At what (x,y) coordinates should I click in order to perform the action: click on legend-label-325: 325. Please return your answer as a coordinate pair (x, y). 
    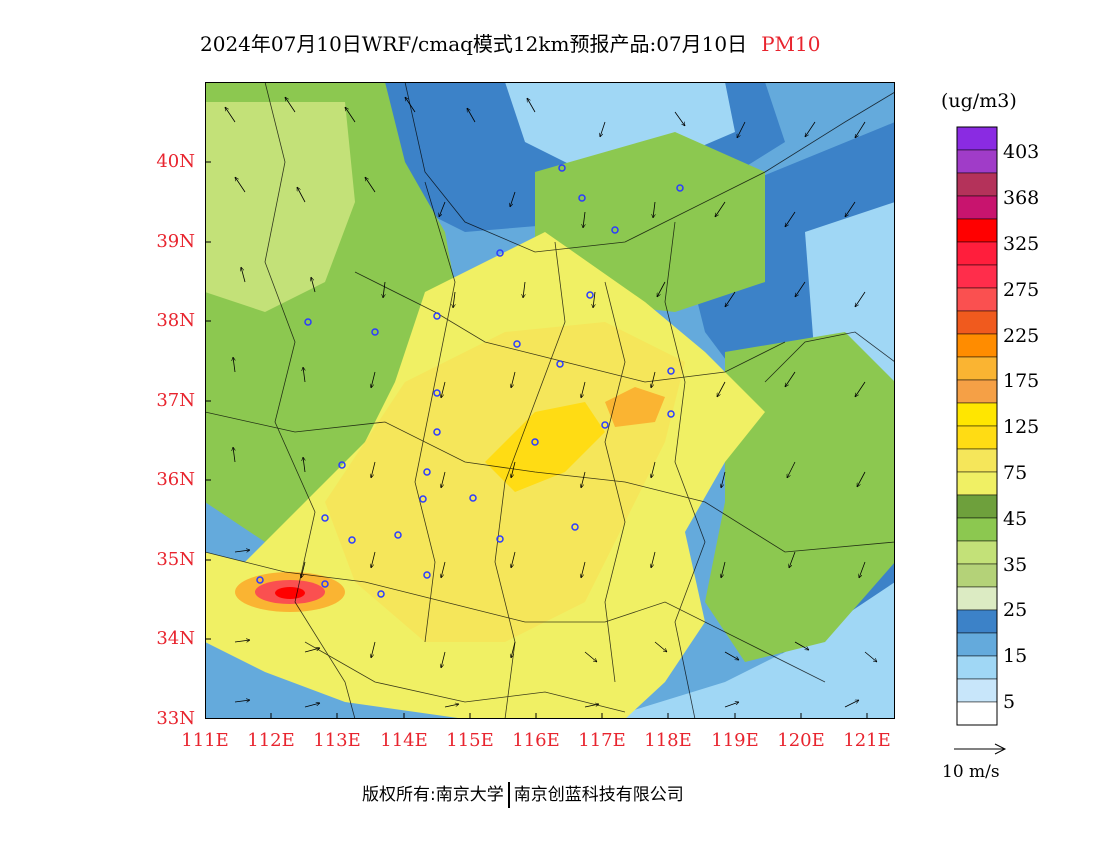
    Looking at the image, I should click on (1021, 244).